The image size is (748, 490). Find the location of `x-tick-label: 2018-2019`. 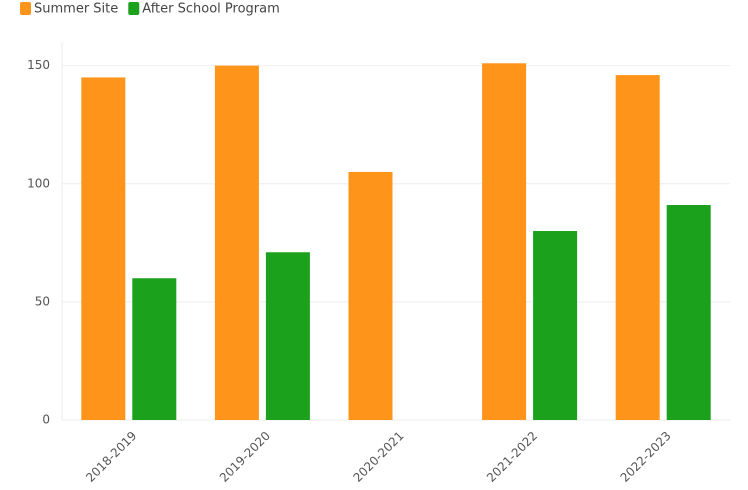

x-tick-label: 2018-2019 is located at coordinates (111, 457).